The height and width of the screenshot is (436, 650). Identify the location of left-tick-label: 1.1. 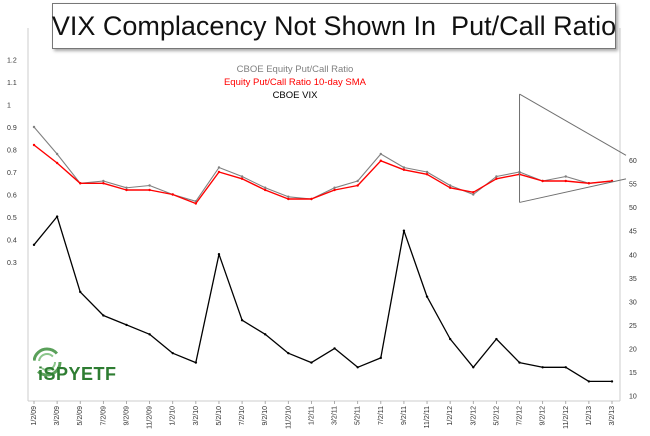
(12, 83).